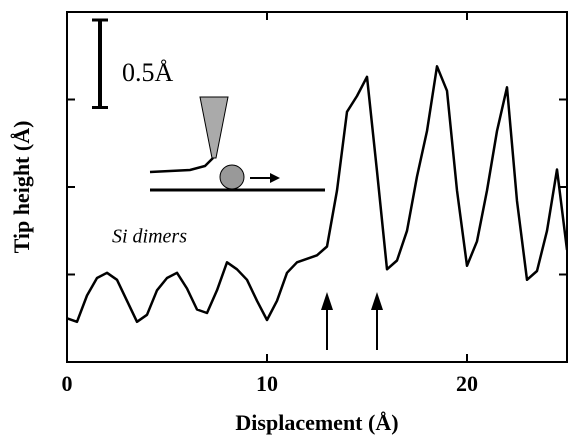 Image resolution: width=568 pixels, height=442 pixels. What do you see at coordinates (214, 127) in the screenshot?
I see `tip` at bounding box center [214, 127].